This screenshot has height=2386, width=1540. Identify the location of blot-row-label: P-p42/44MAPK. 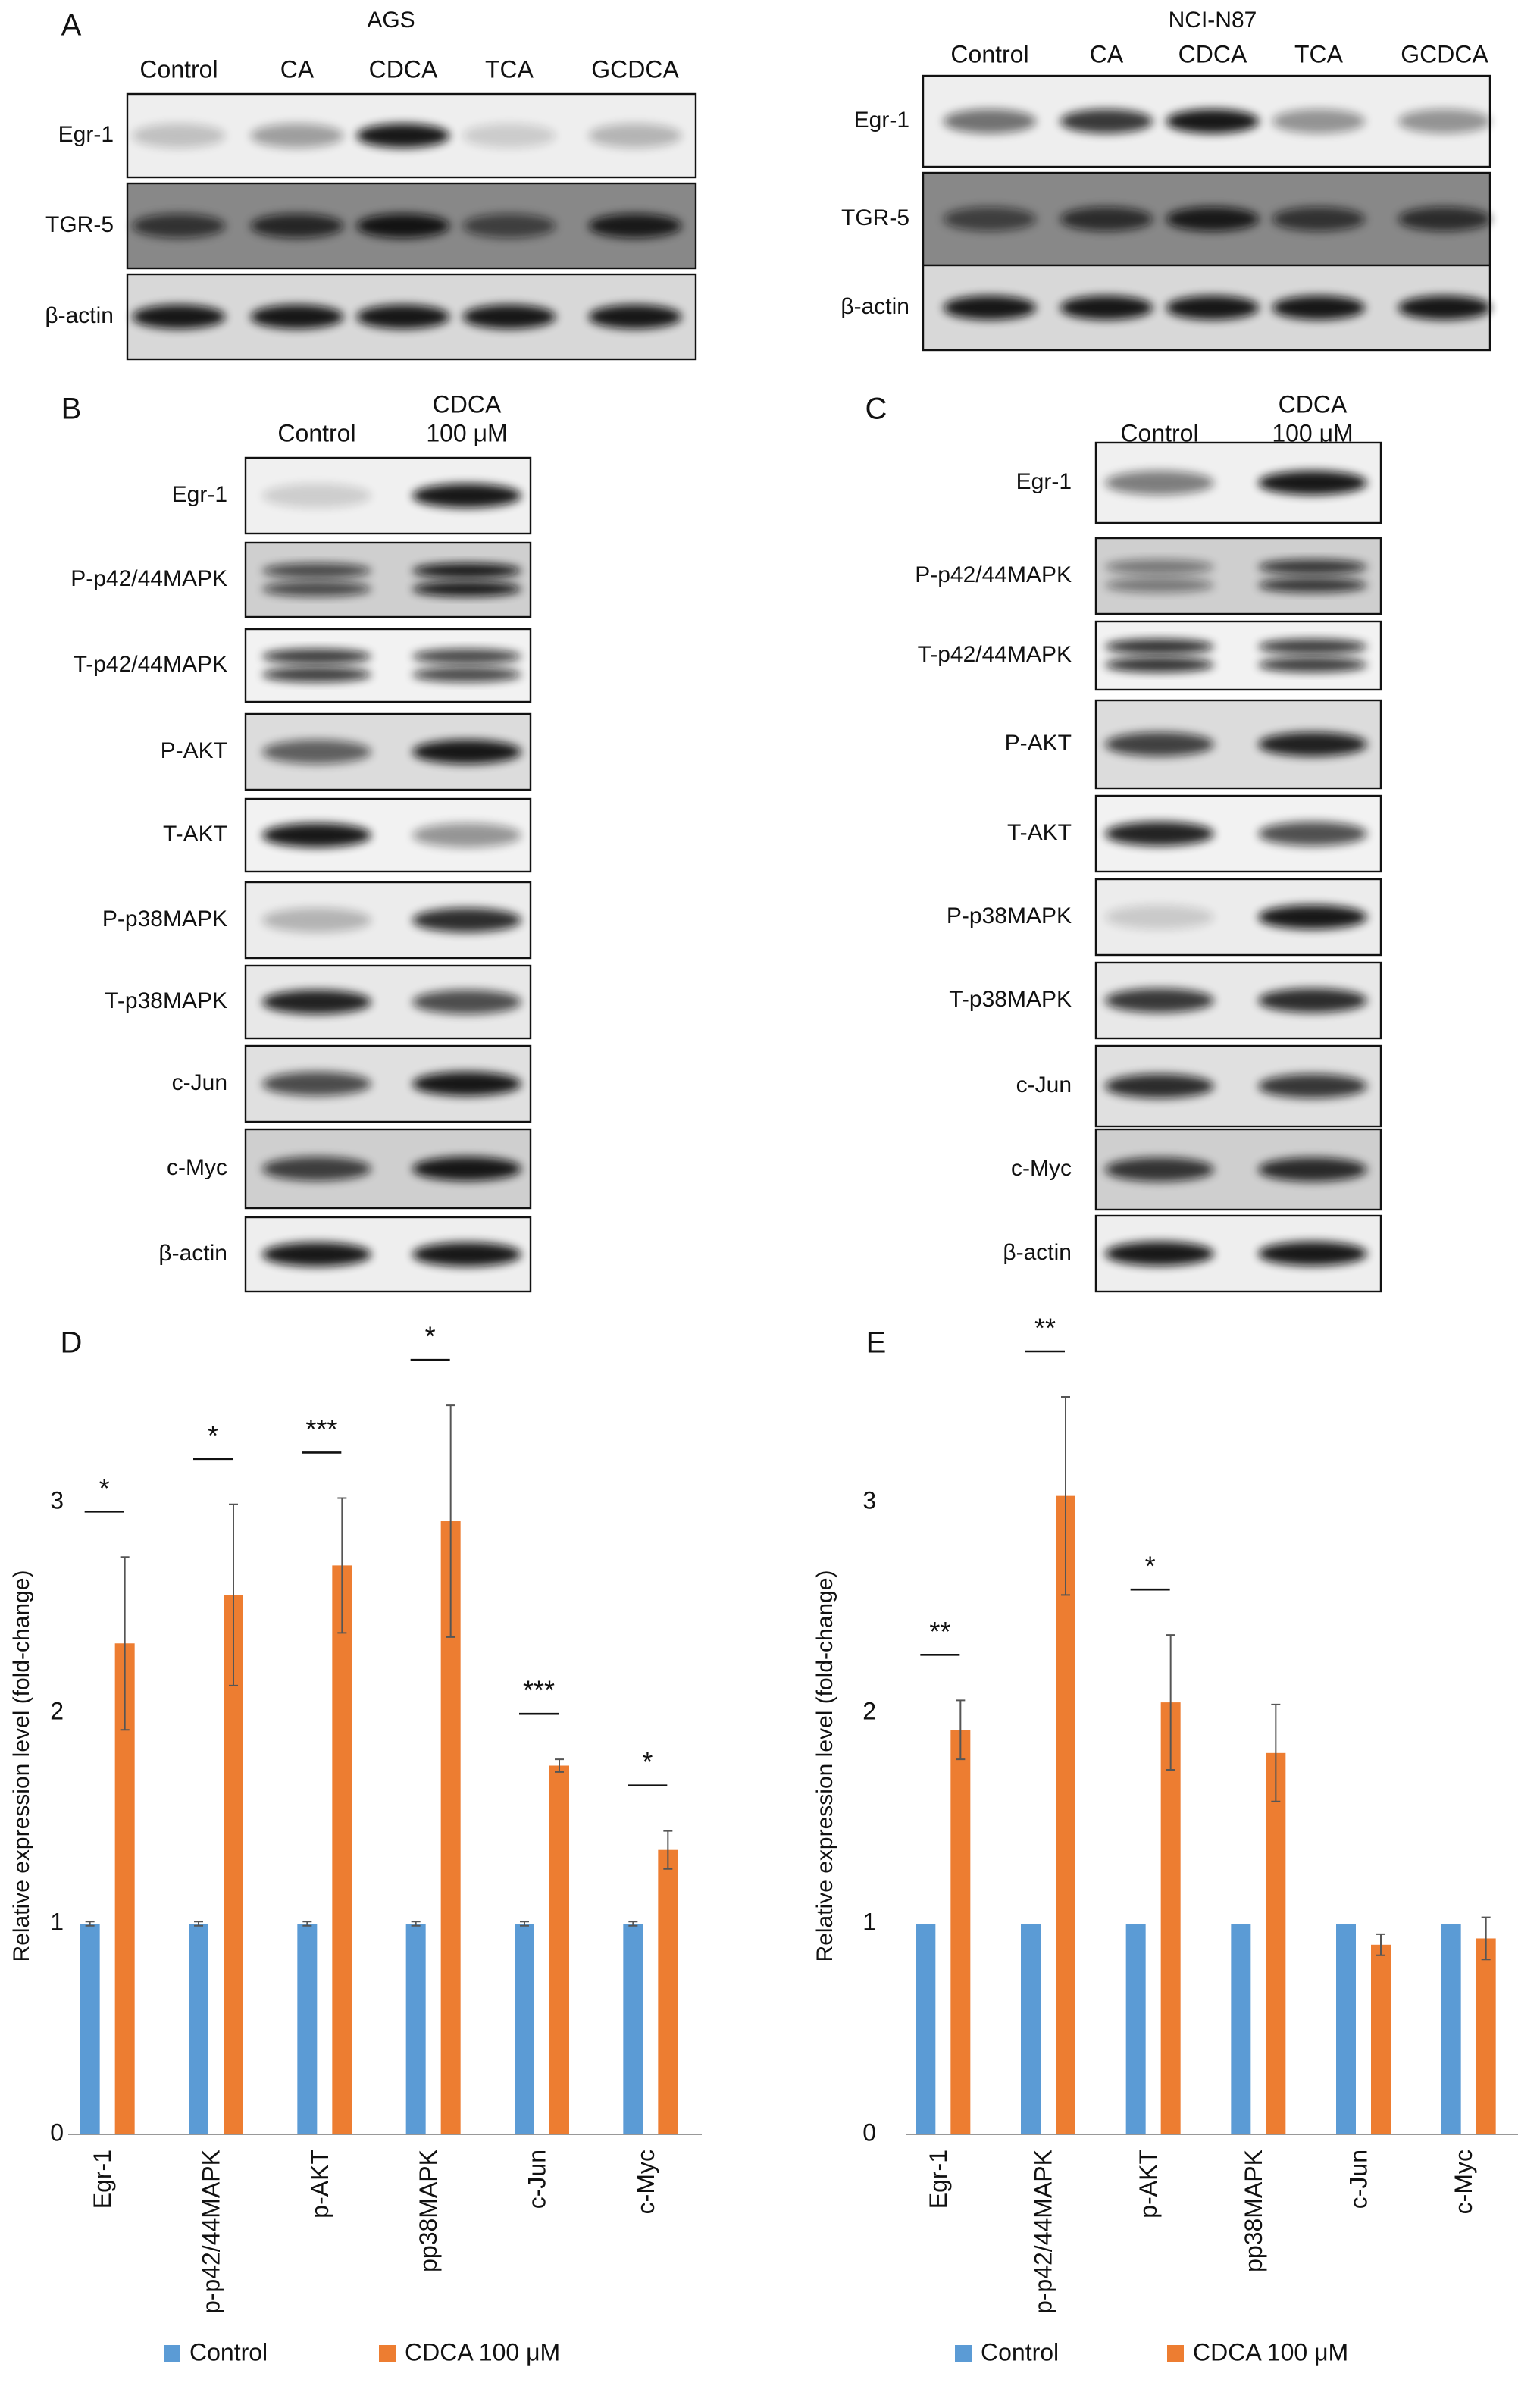
(993, 574).